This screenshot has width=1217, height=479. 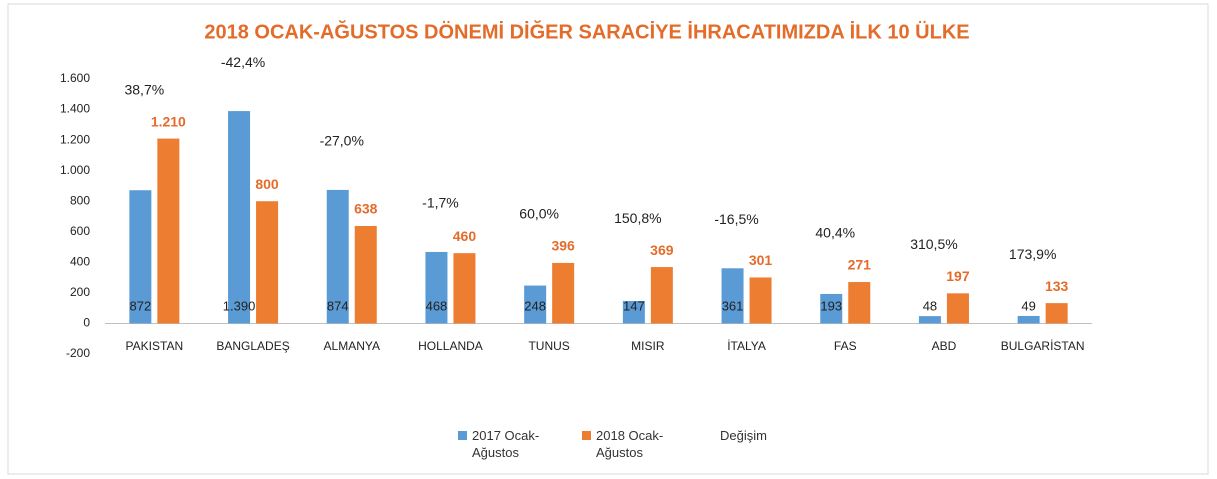 I want to click on legend-item: Değişim, so click(x=768, y=435).